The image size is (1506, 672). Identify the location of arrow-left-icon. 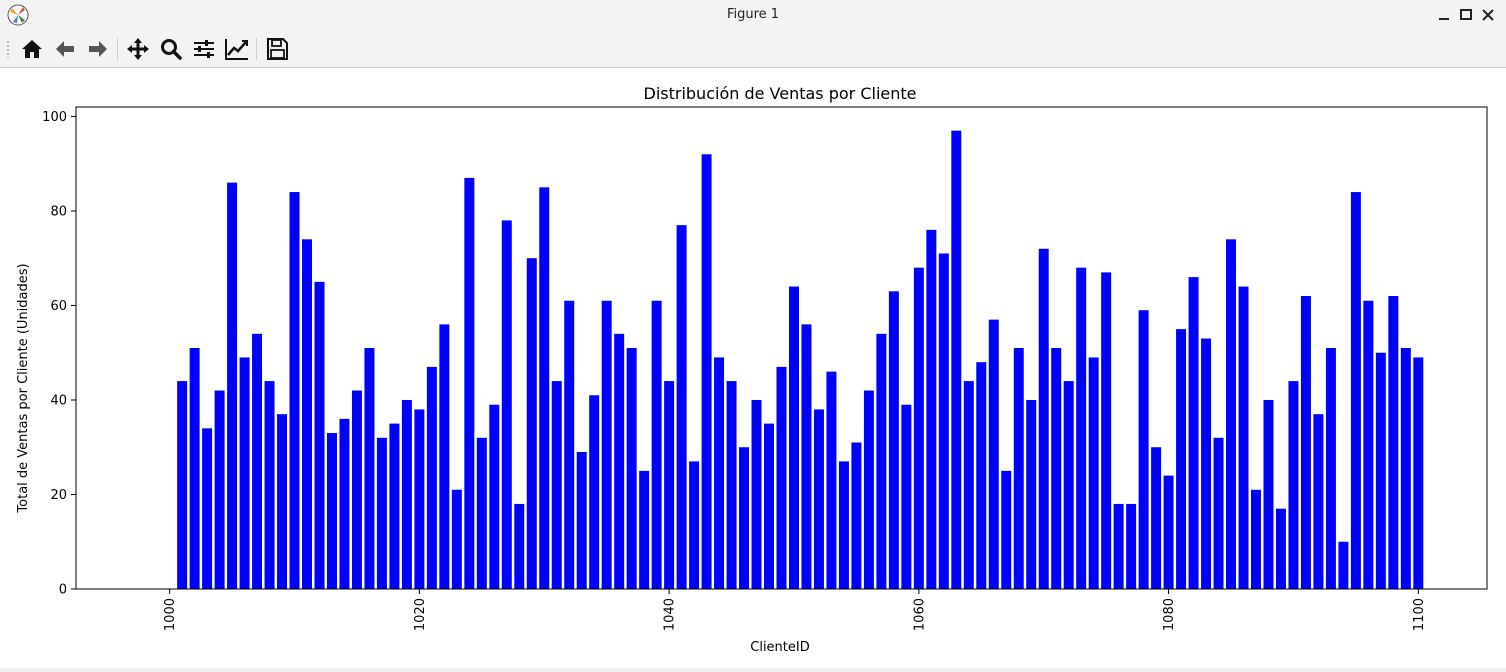
(65, 49).